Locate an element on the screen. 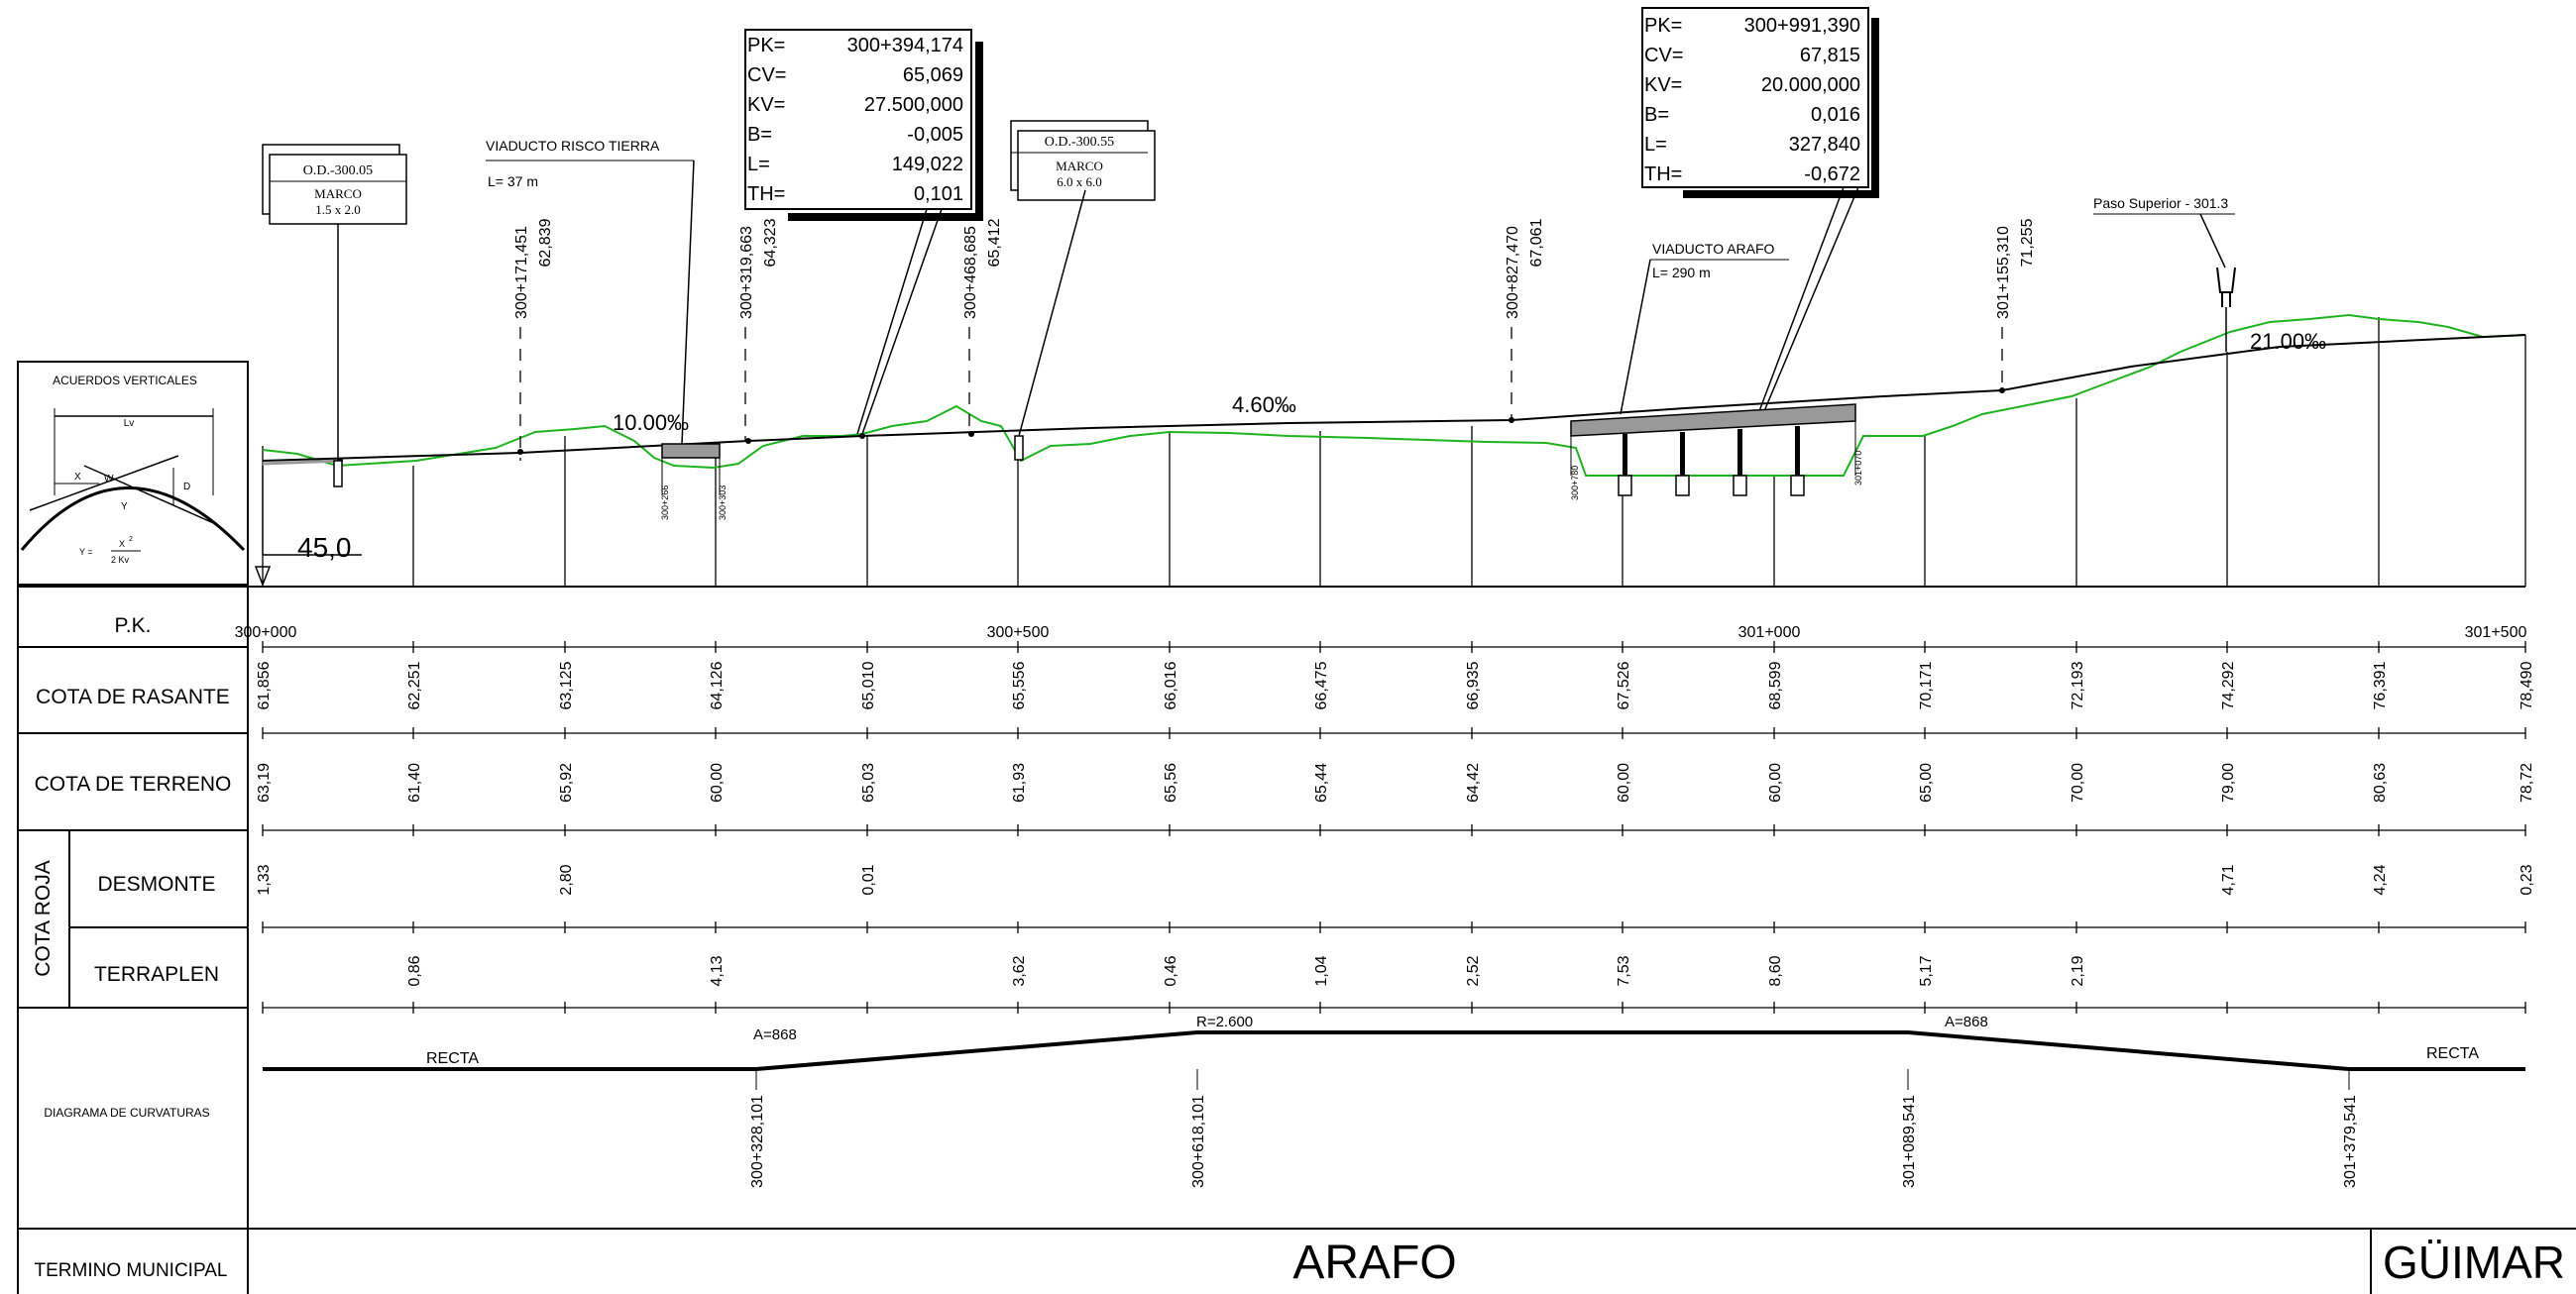 This screenshot has width=2576, height=1294. vc-value: 327,840 is located at coordinates (1824, 145).